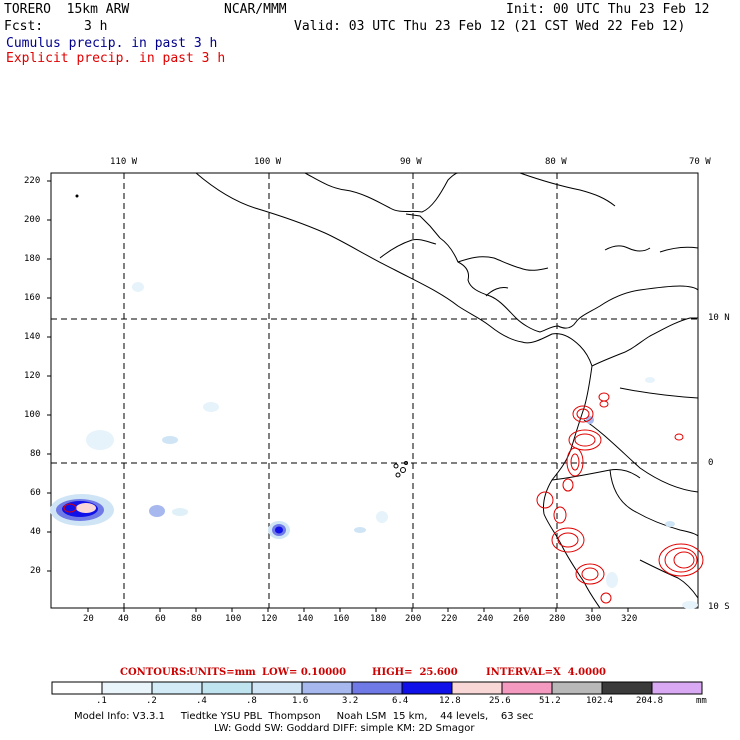  What do you see at coordinates (155, 672) in the screenshot?
I see `contours-label: CONTOURS:` at bounding box center [155, 672].